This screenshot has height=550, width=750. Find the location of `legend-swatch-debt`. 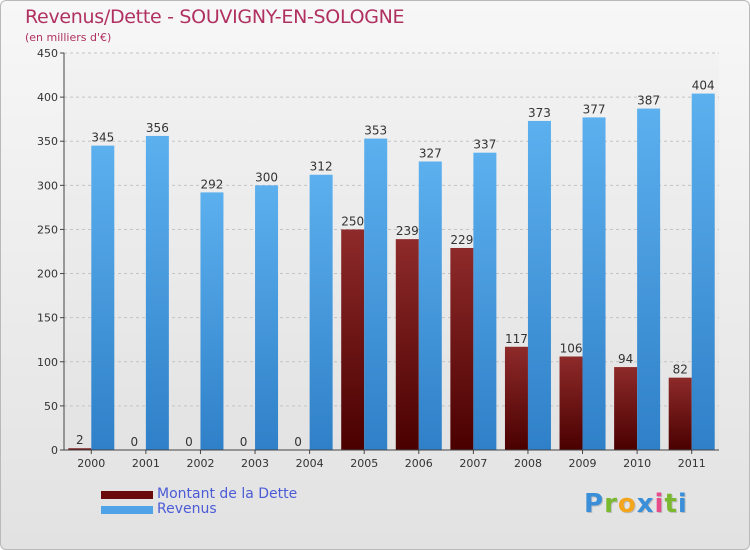

legend-swatch-debt is located at coordinates (127, 494).